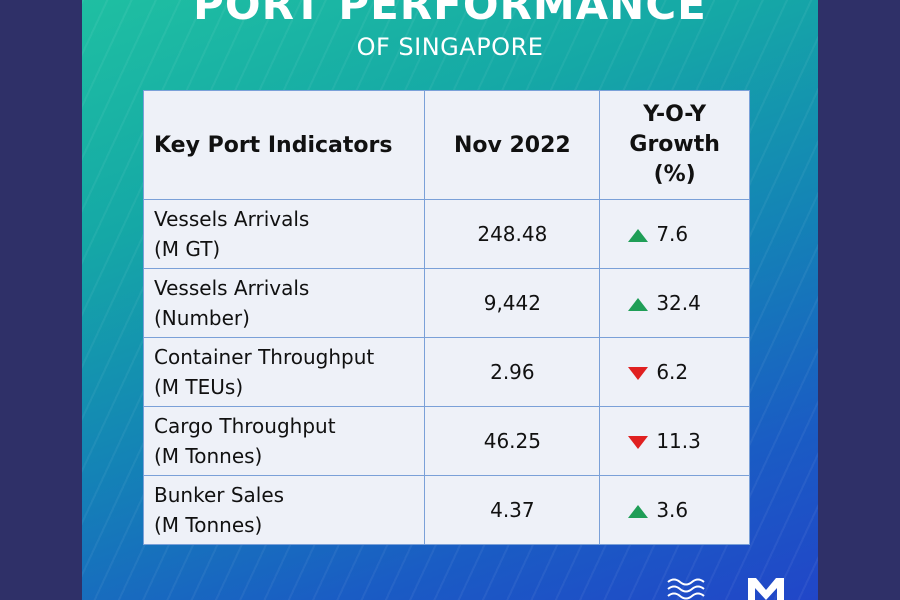  I want to click on header-growth-line-3: (%), so click(674, 174).